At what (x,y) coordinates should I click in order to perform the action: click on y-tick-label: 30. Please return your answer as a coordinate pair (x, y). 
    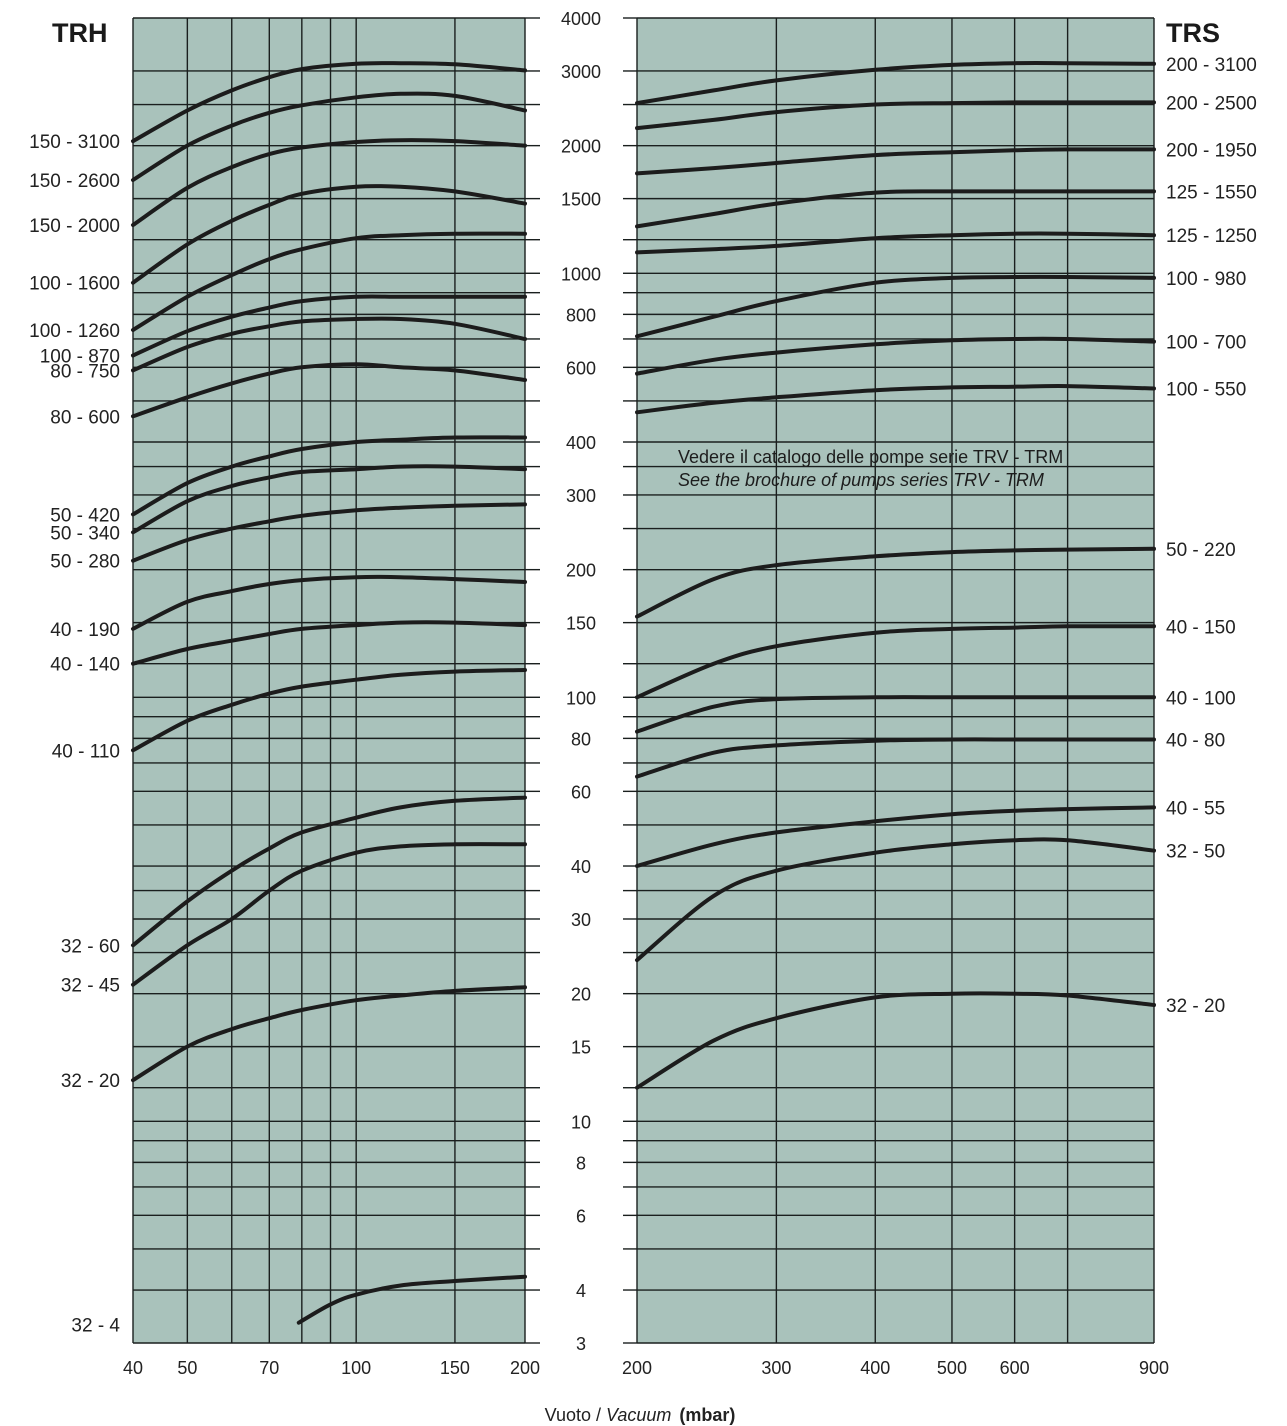
    Looking at the image, I should click on (581, 920).